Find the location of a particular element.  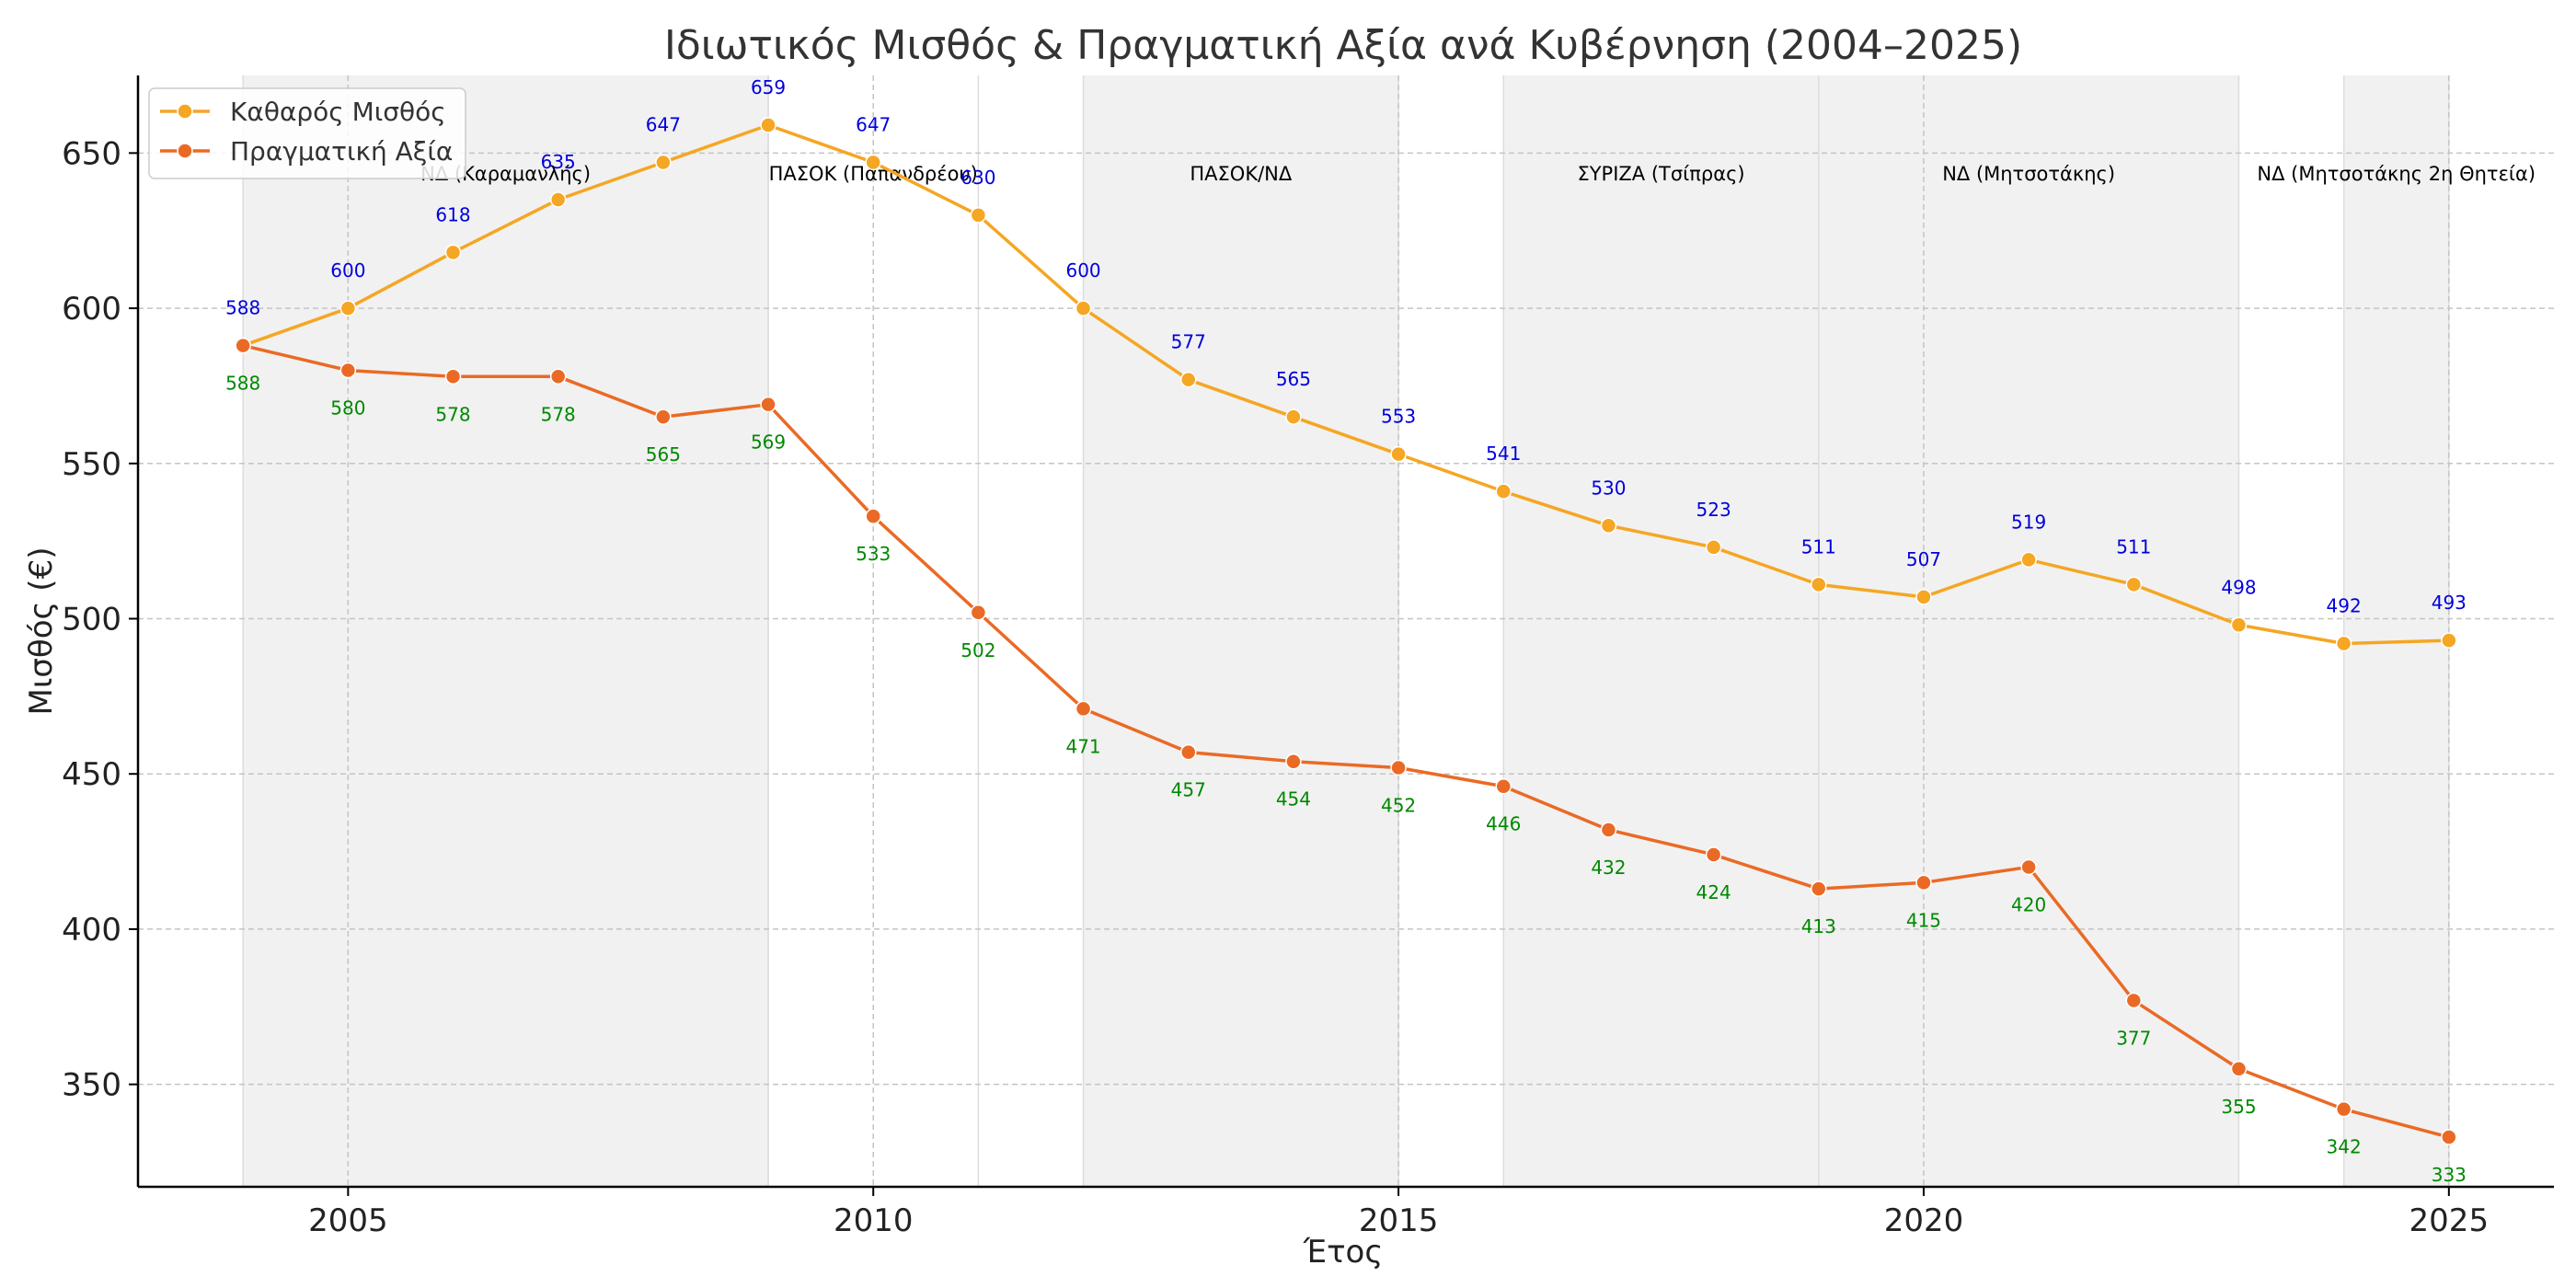

legend-label: Πραγματική Αξία is located at coordinates (341, 151).